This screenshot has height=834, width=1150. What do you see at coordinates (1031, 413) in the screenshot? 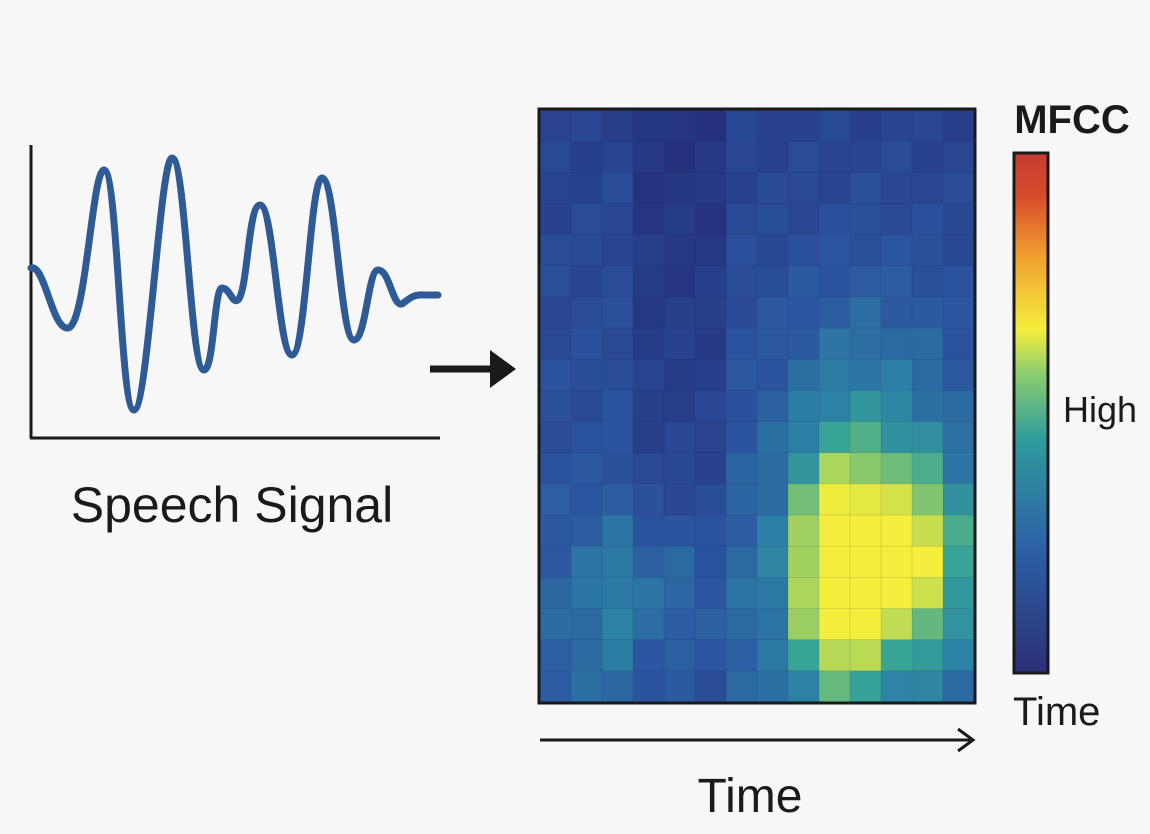
I see `colorbar` at bounding box center [1031, 413].